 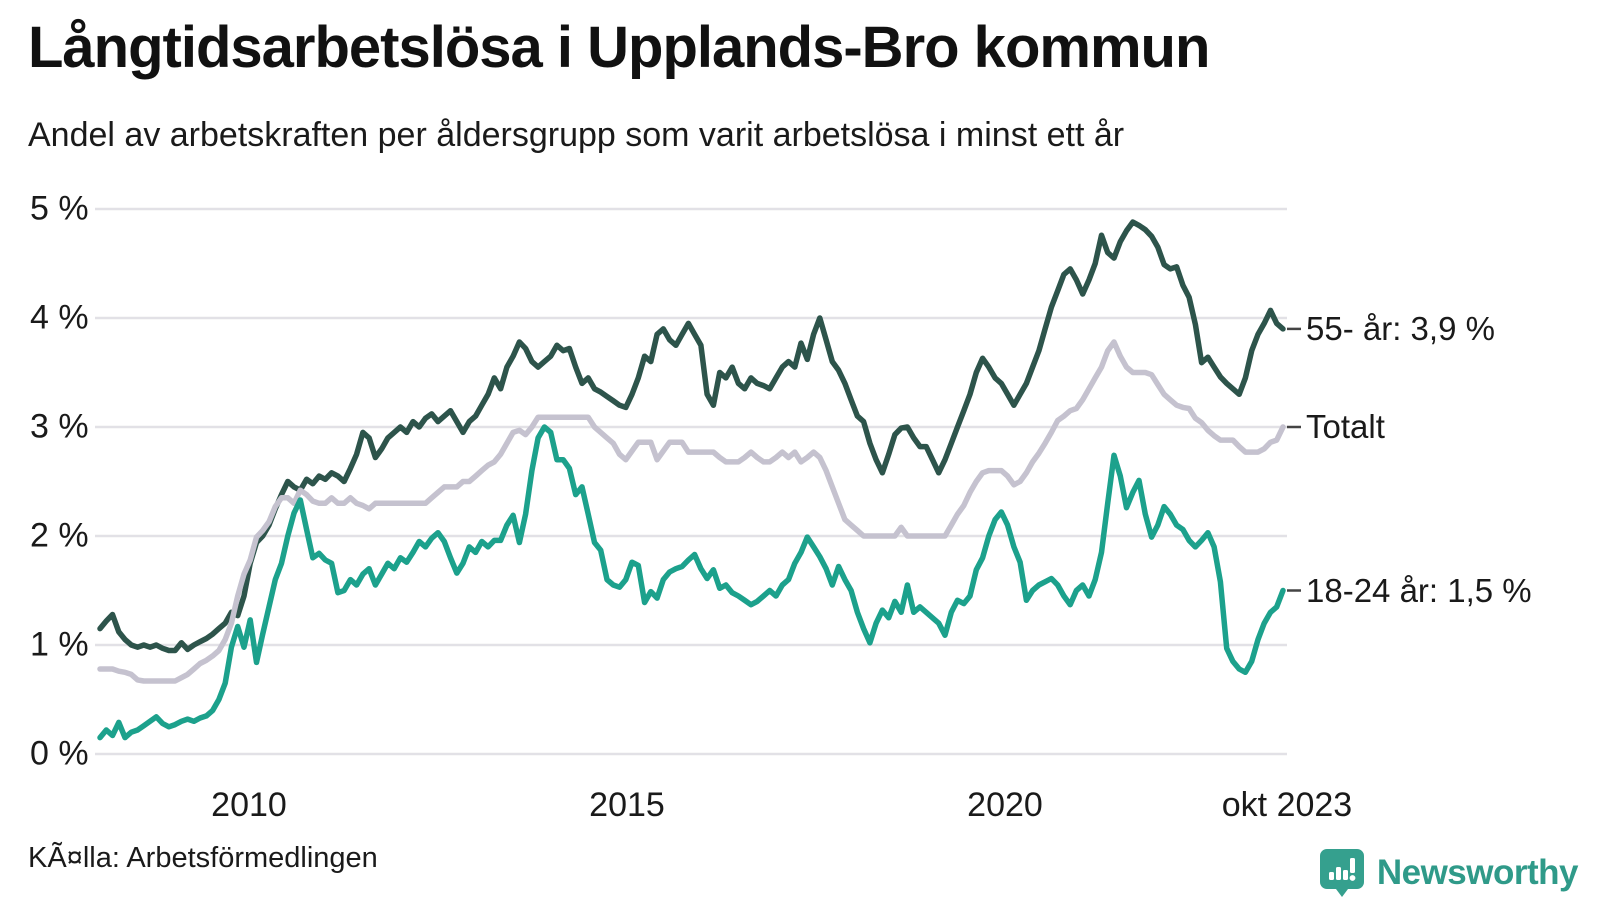 I want to click on y-axis-tick-label: 0 %, so click(x=59, y=753).